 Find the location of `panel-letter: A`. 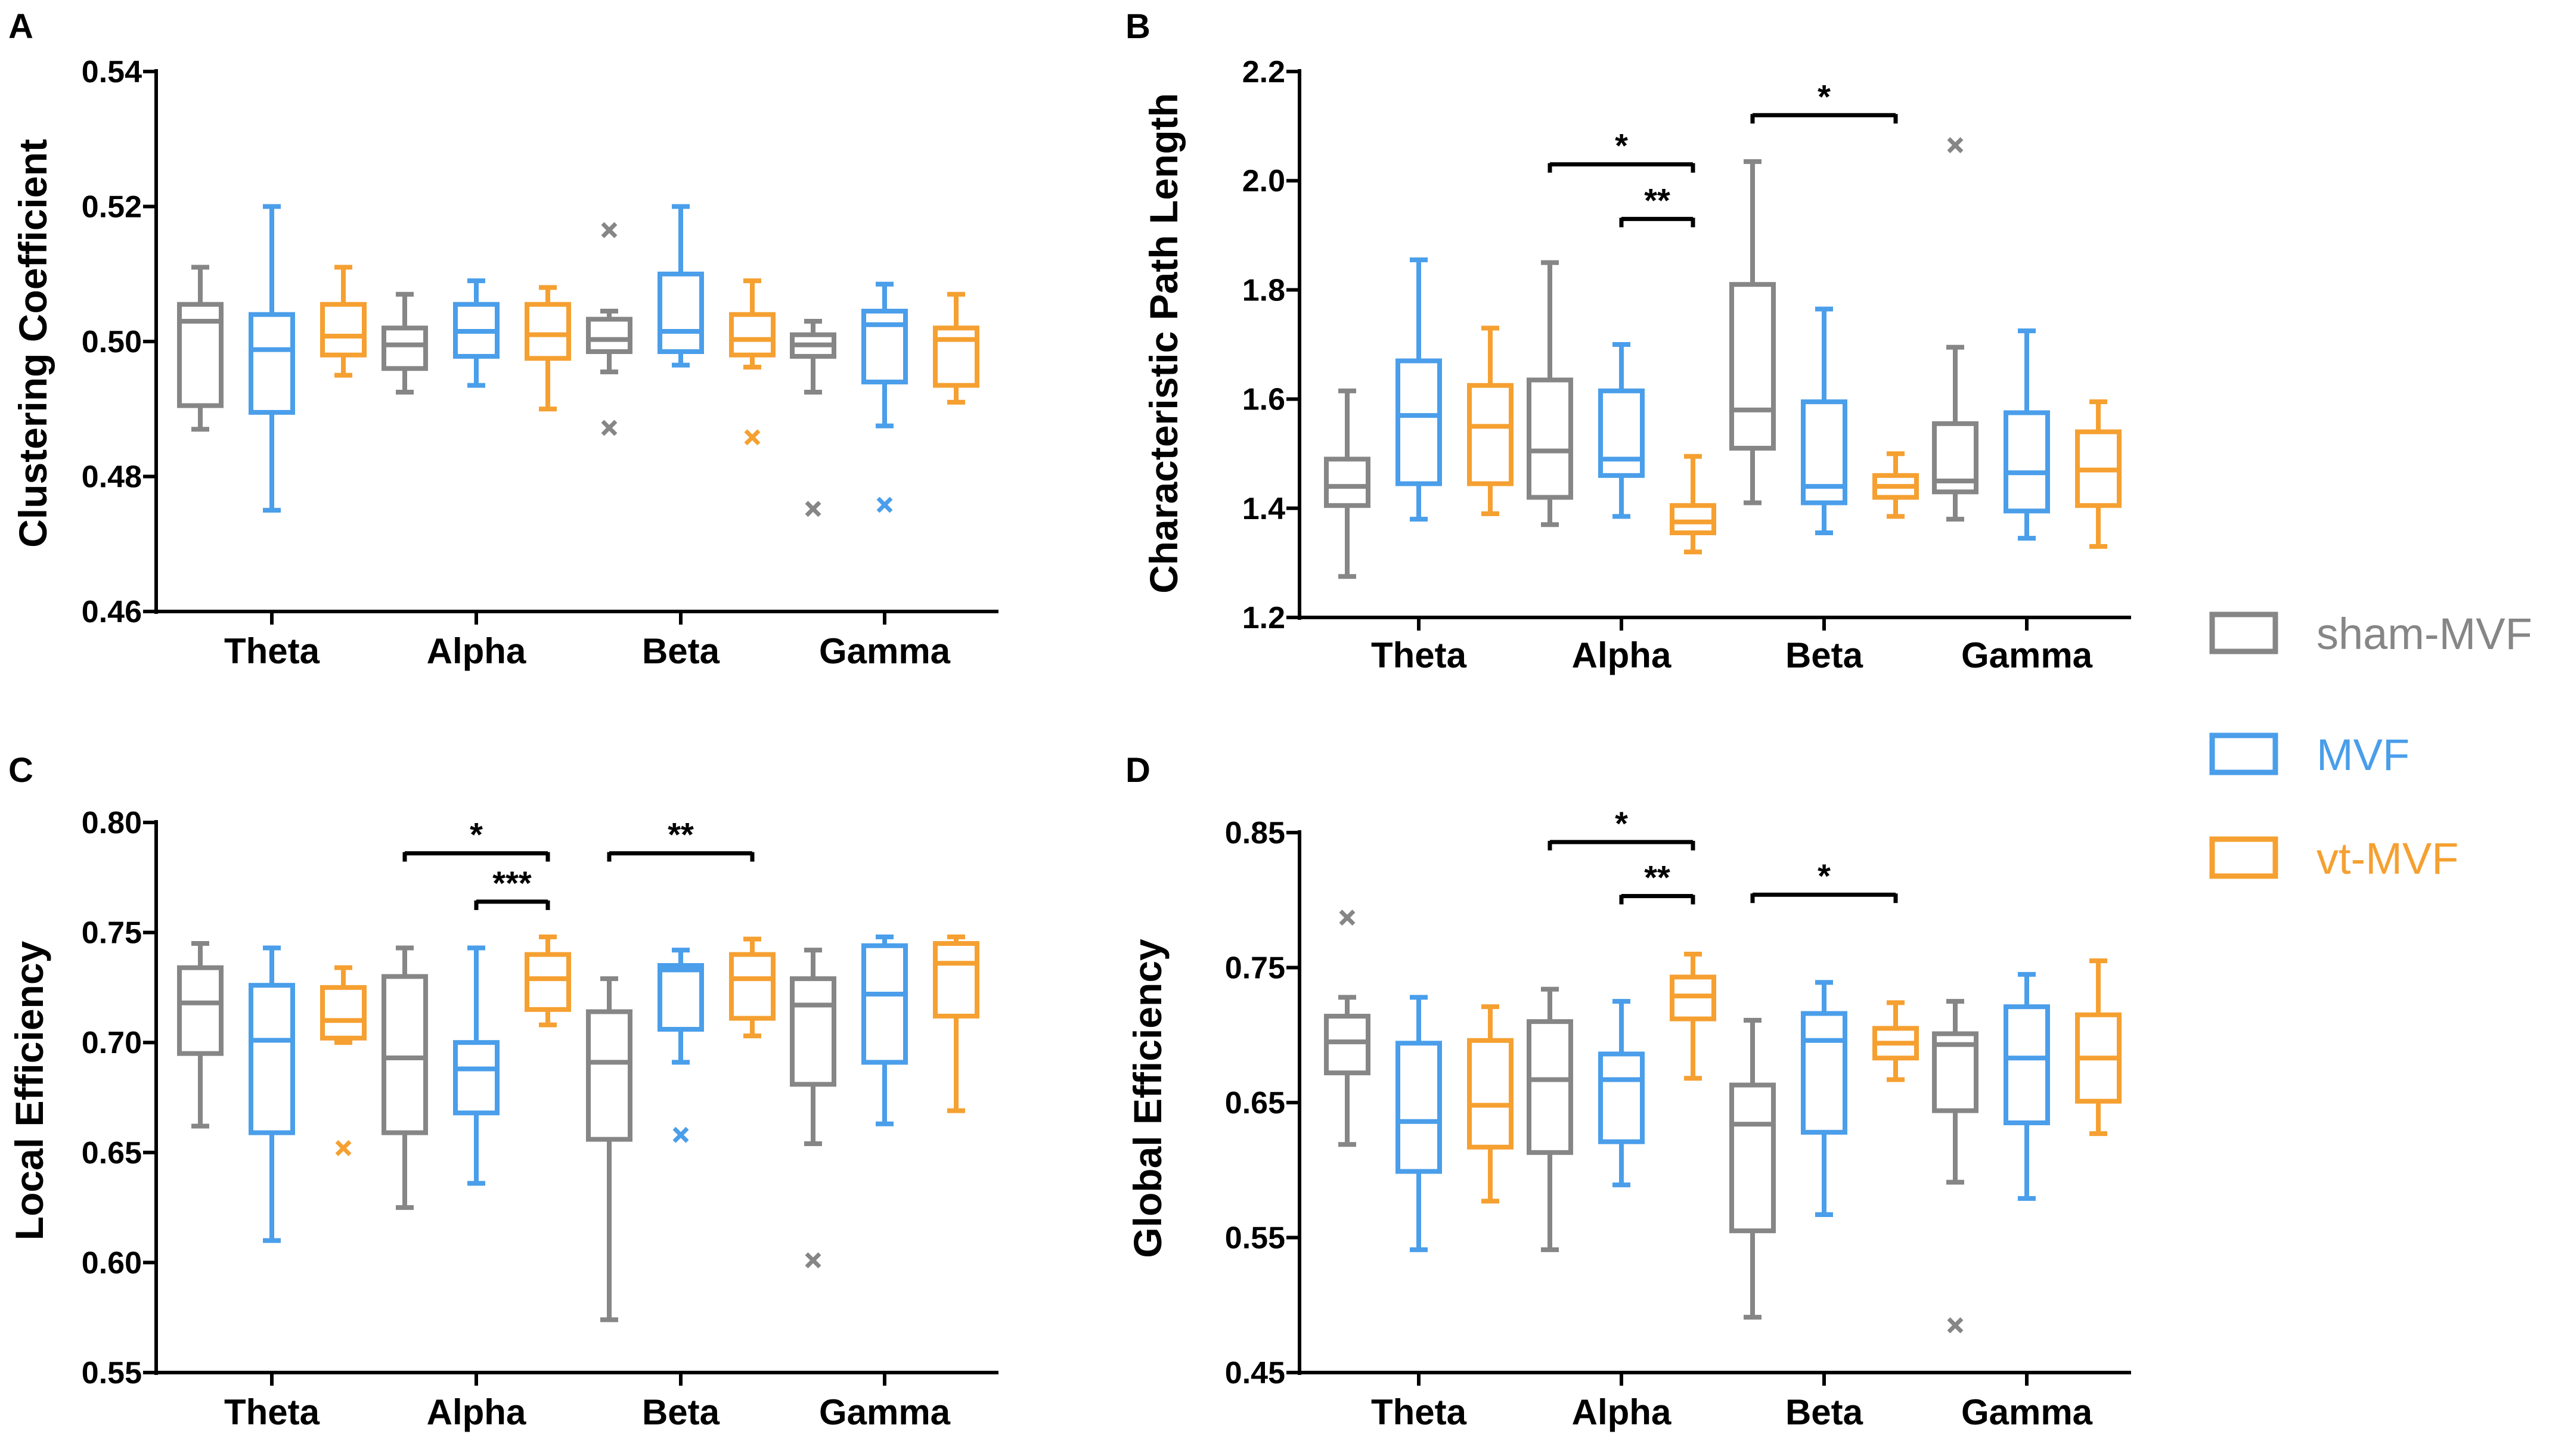

panel-letter: A is located at coordinates (20, 26).